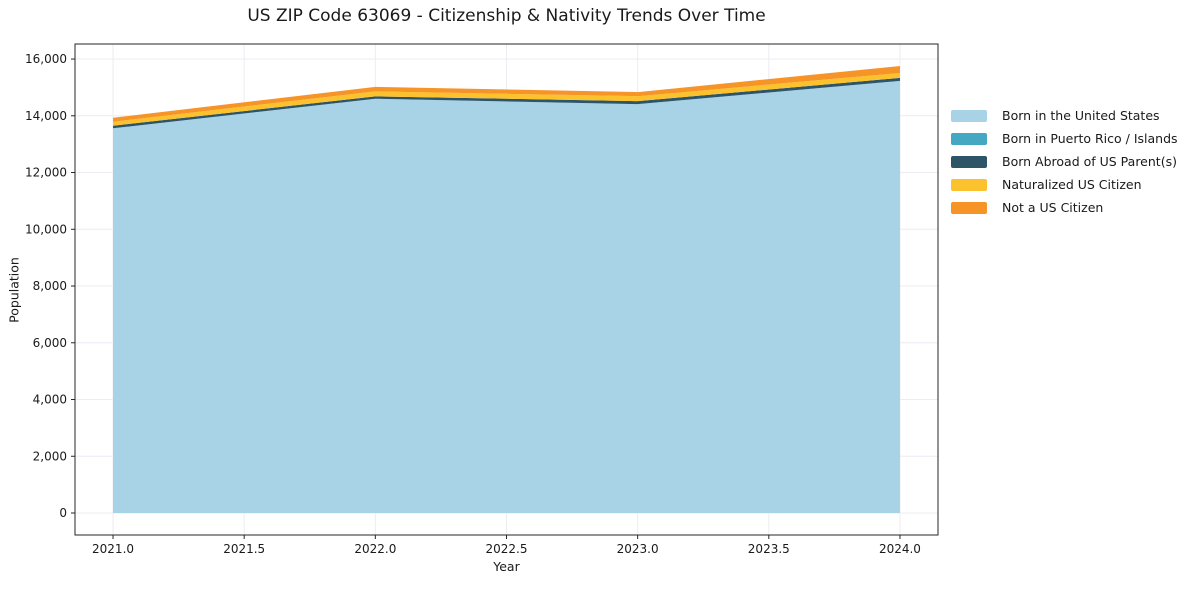 Image resolution: width=1189 pixels, height=590 pixels. Describe the element at coordinates (244, 549) in the screenshot. I see `x-tick-label: 2021.5` at that location.